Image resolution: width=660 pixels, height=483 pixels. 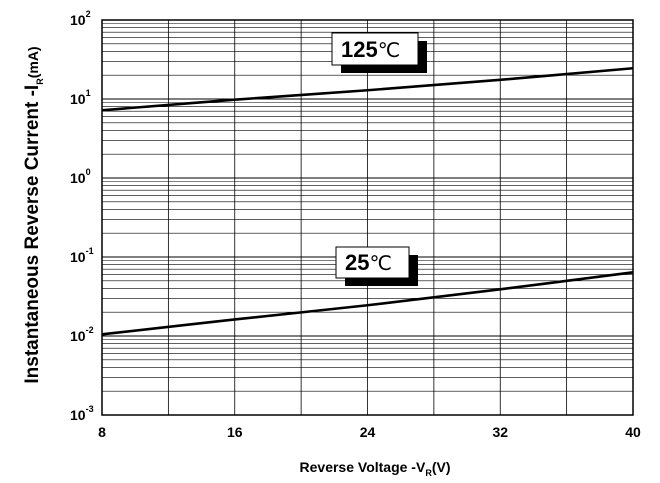 I want to click on series-label-1: 25℃, so click(x=376, y=266).